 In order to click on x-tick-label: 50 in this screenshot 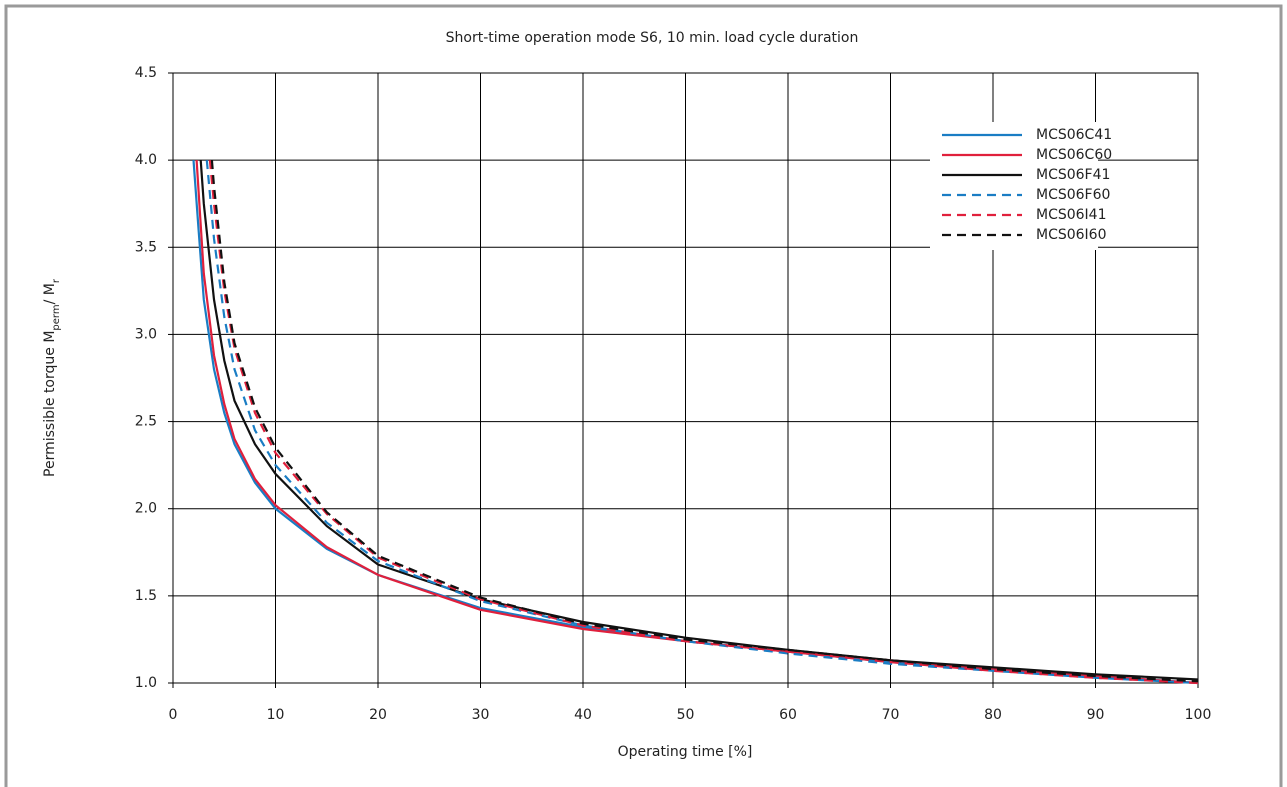, I will do `click(686, 715)`.